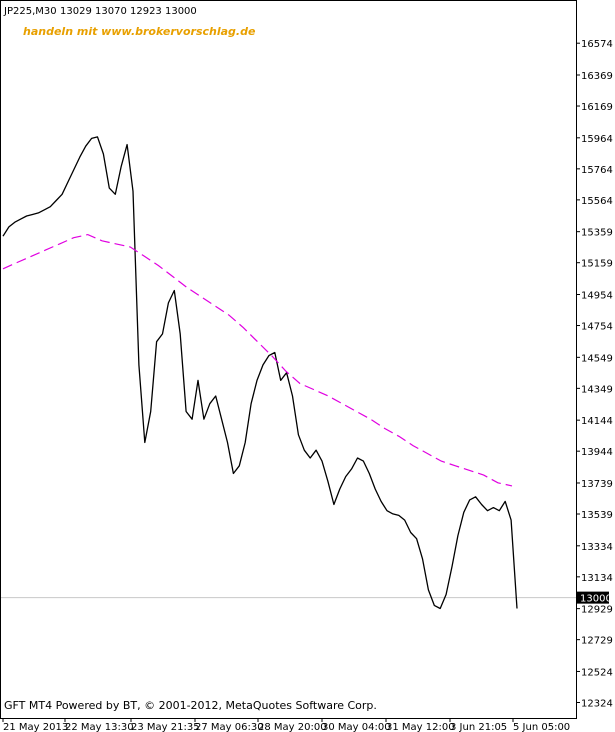  What do you see at coordinates (597, 296) in the screenshot?
I see `y-tick-label: 14954` at bounding box center [597, 296].